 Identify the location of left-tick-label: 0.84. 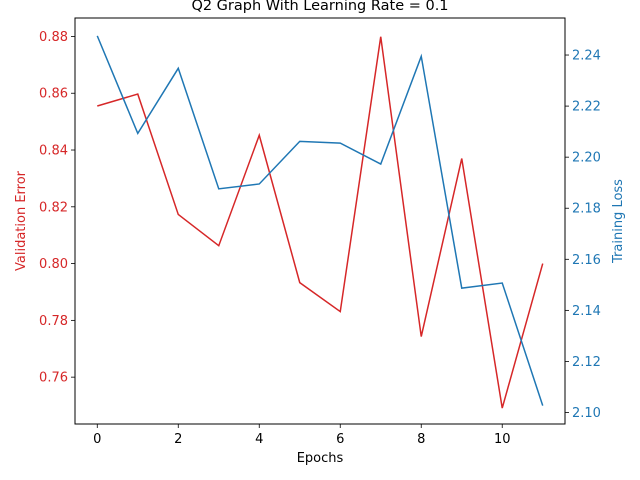
(53, 151).